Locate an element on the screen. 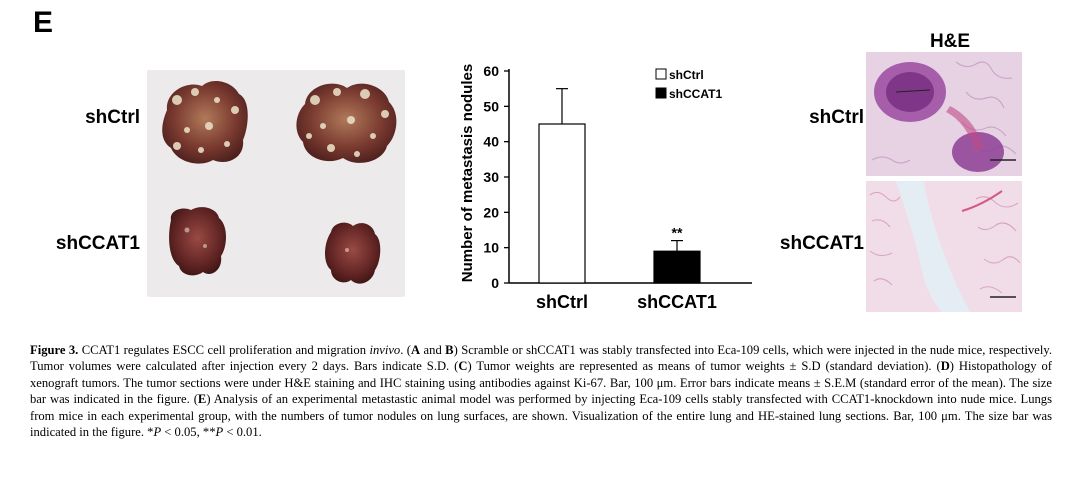 The height and width of the screenshot is (482, 1077). histology-image-shccat1 is located at coordinates (944, 246).